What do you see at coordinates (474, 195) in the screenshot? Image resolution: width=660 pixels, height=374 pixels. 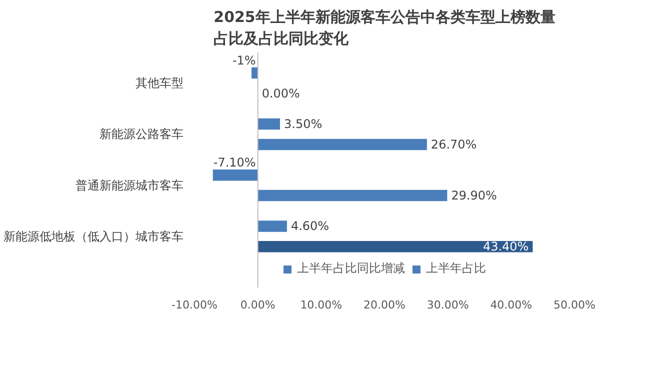 I see `data-label: 29.90%` at bounding box center [474, 195].